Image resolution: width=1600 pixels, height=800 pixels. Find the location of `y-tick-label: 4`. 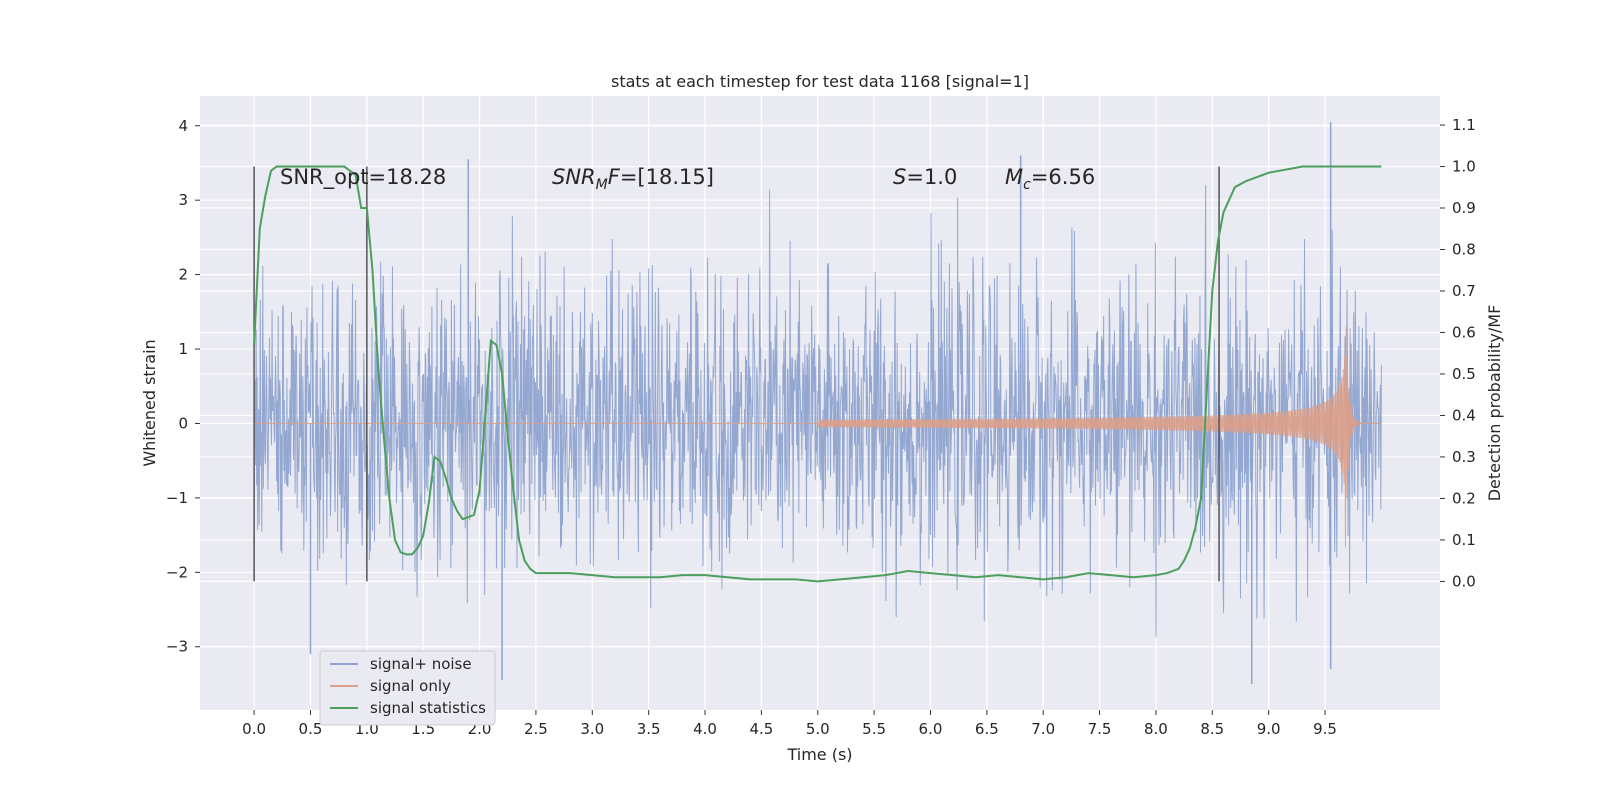

y-tick-label: 4 is located at coordinates (183, 126).